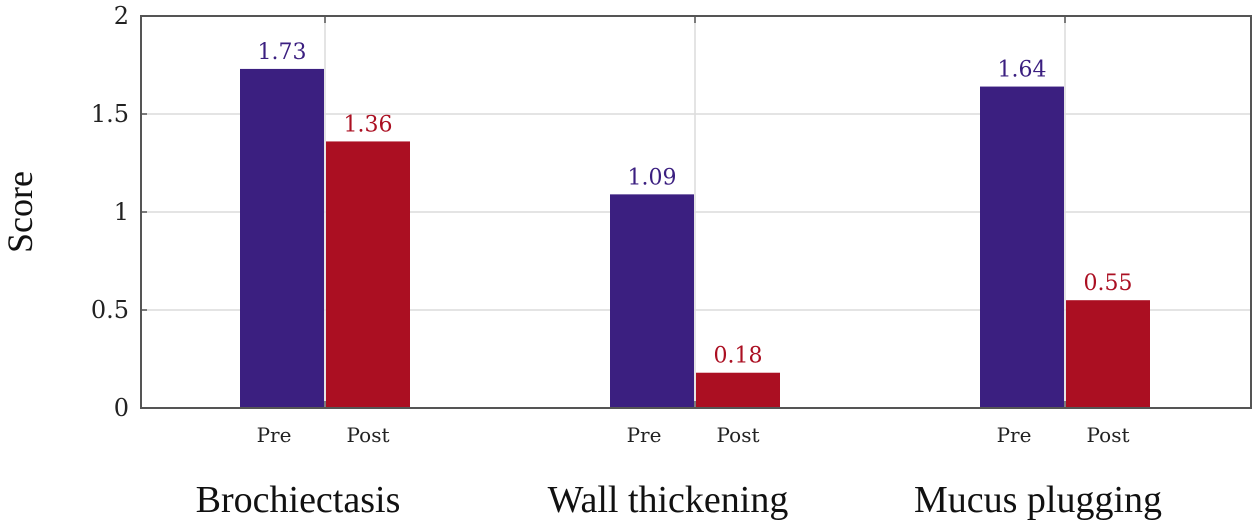 This screenshot has width=1256, height=528. Describe the element at coordinates (20, 212) in the screenshot. I see `y-axis-label: Score` at that location.